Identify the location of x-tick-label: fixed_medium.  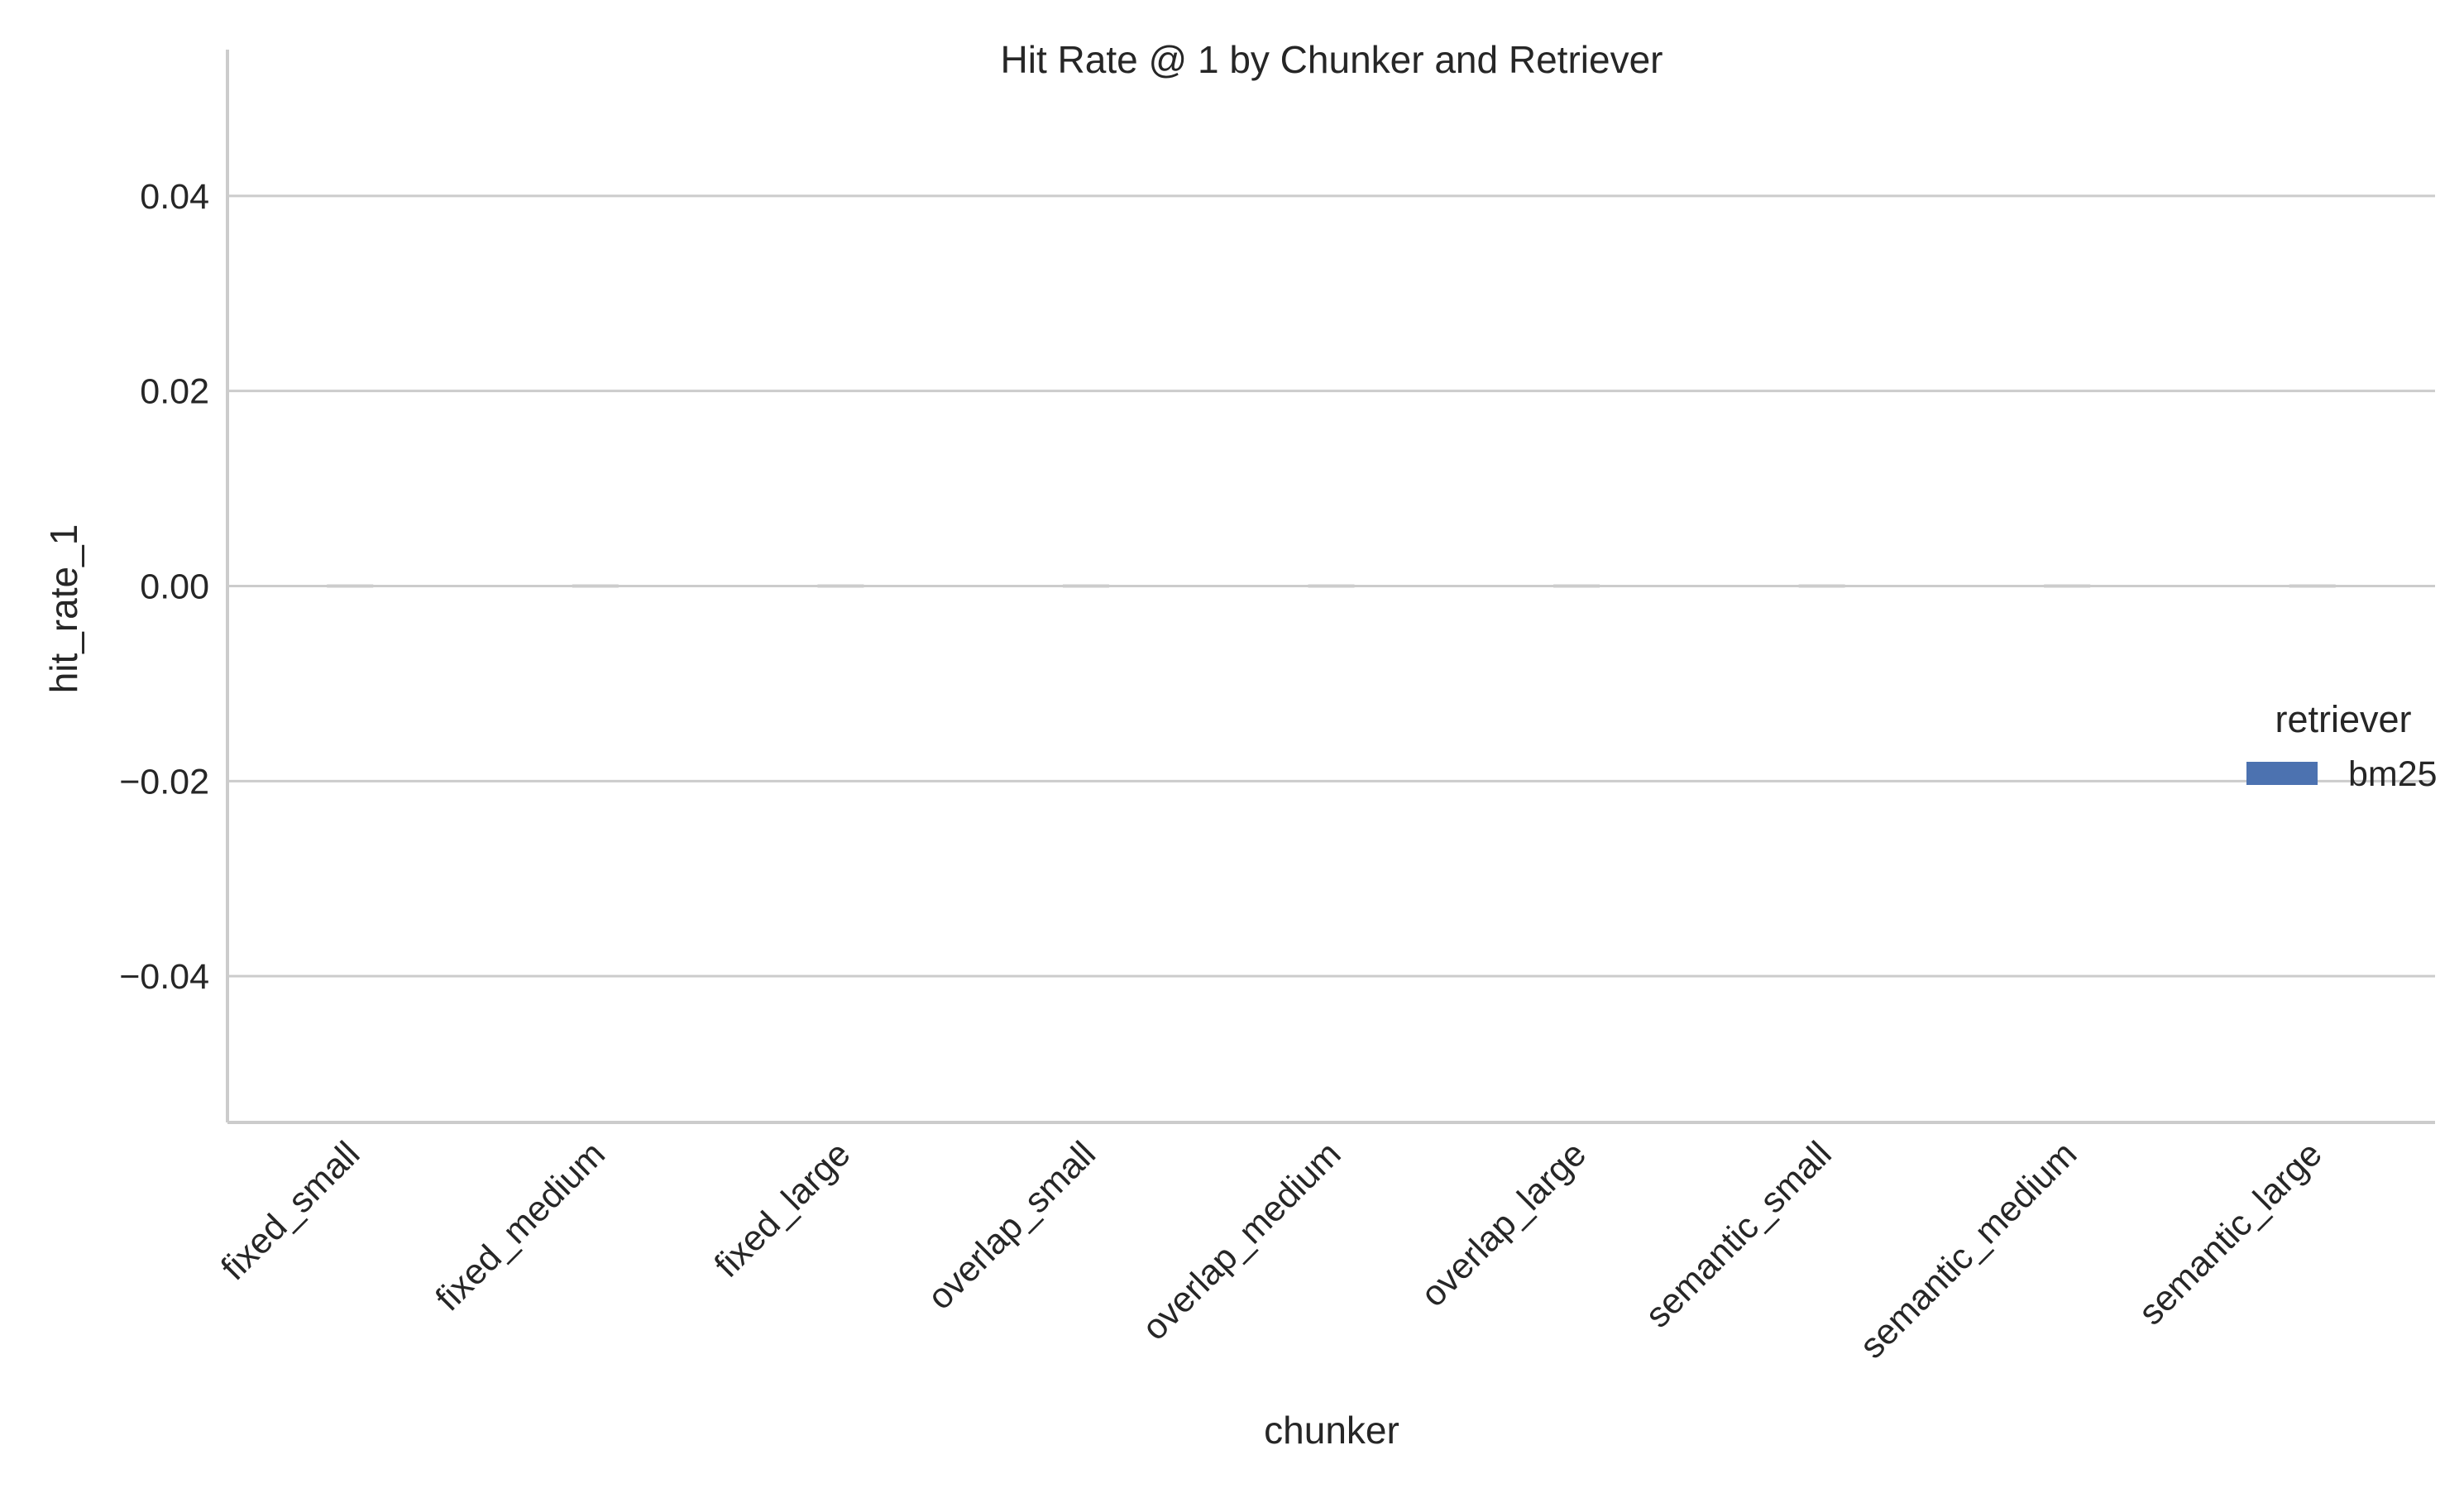
(520, 1226).